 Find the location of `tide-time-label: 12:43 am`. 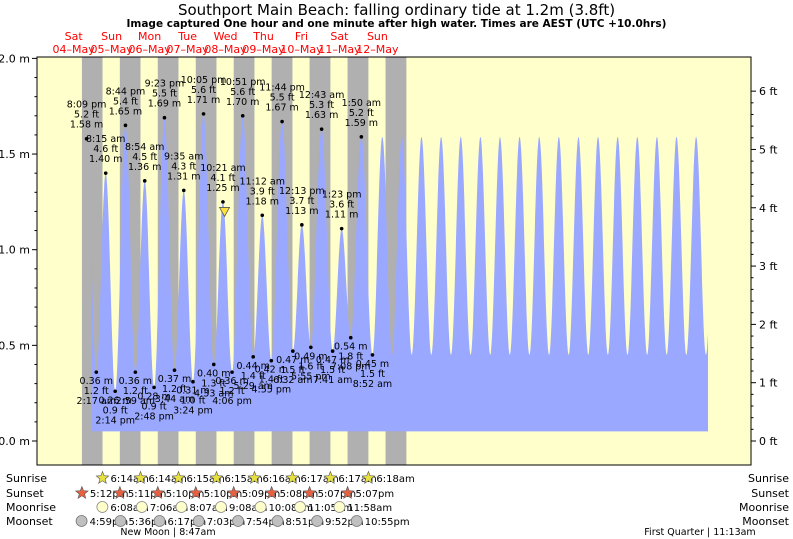

tide-time-label: 12:43 am is located at coordinates (321, 95).